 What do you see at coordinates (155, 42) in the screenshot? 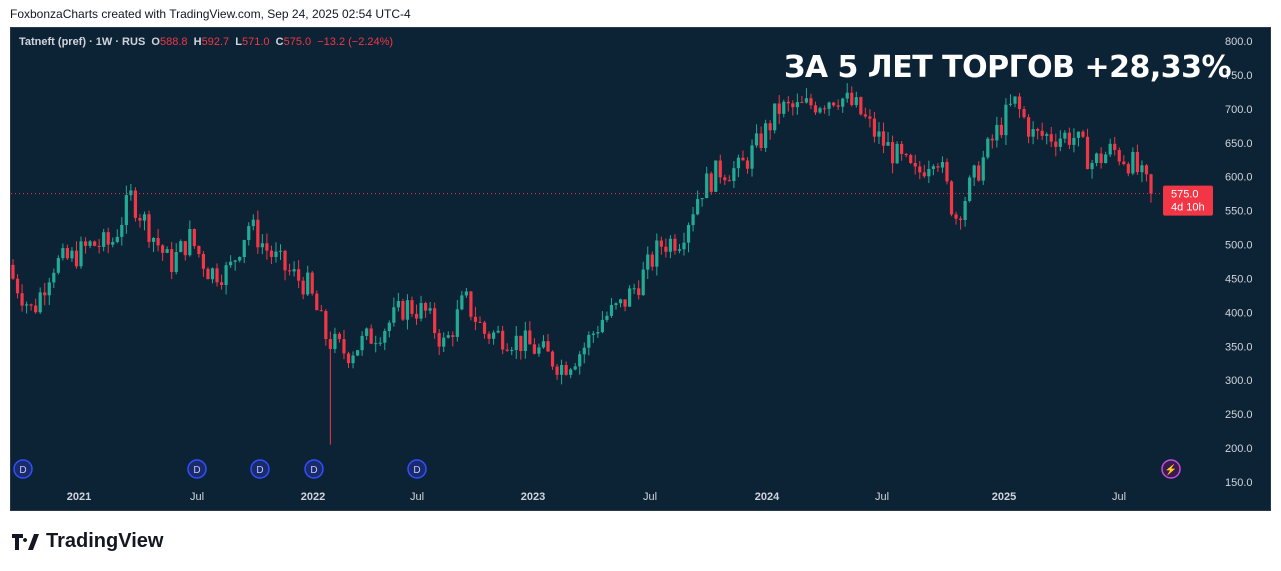
I see `open-label: O` at bounding box center [155, 42].